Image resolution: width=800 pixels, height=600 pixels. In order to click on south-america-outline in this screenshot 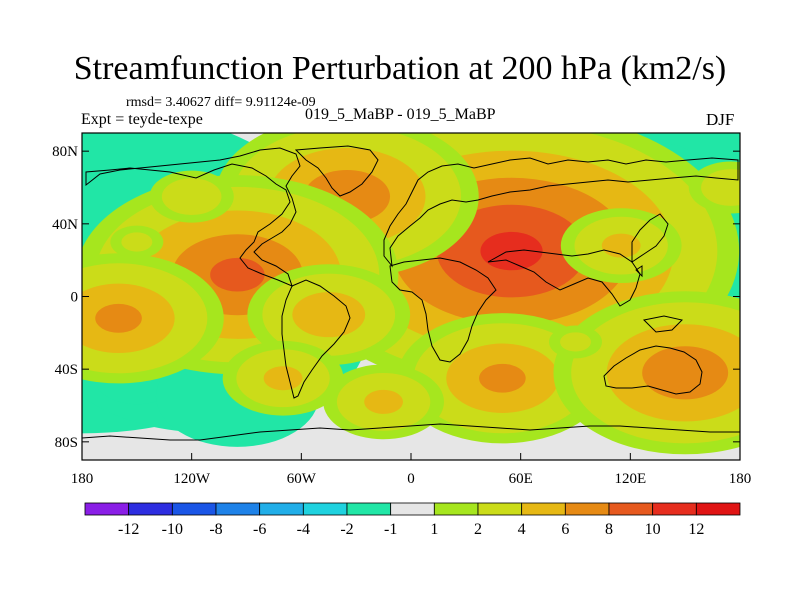, I will do `click(316, 339)`.